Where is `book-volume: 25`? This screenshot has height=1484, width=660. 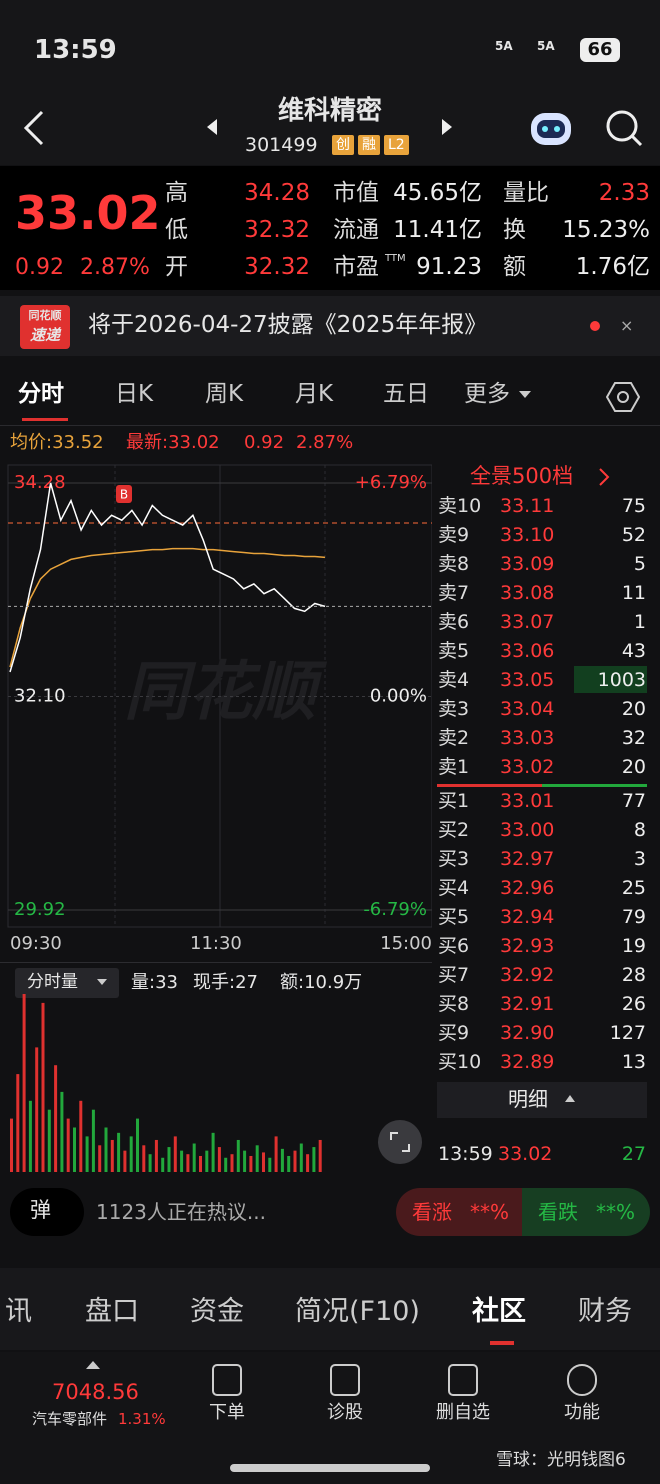 book-volume: 25 is located at coordinates (633, 888).